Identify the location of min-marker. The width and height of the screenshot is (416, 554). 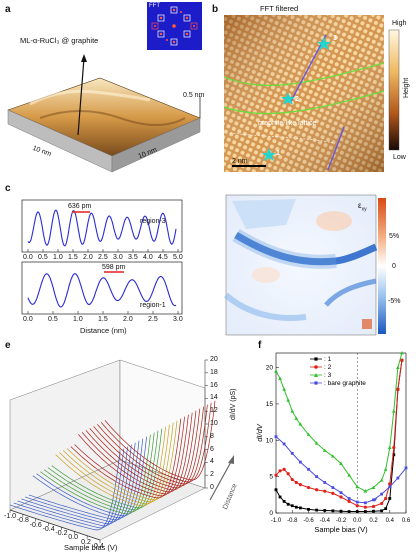
(375, 500).